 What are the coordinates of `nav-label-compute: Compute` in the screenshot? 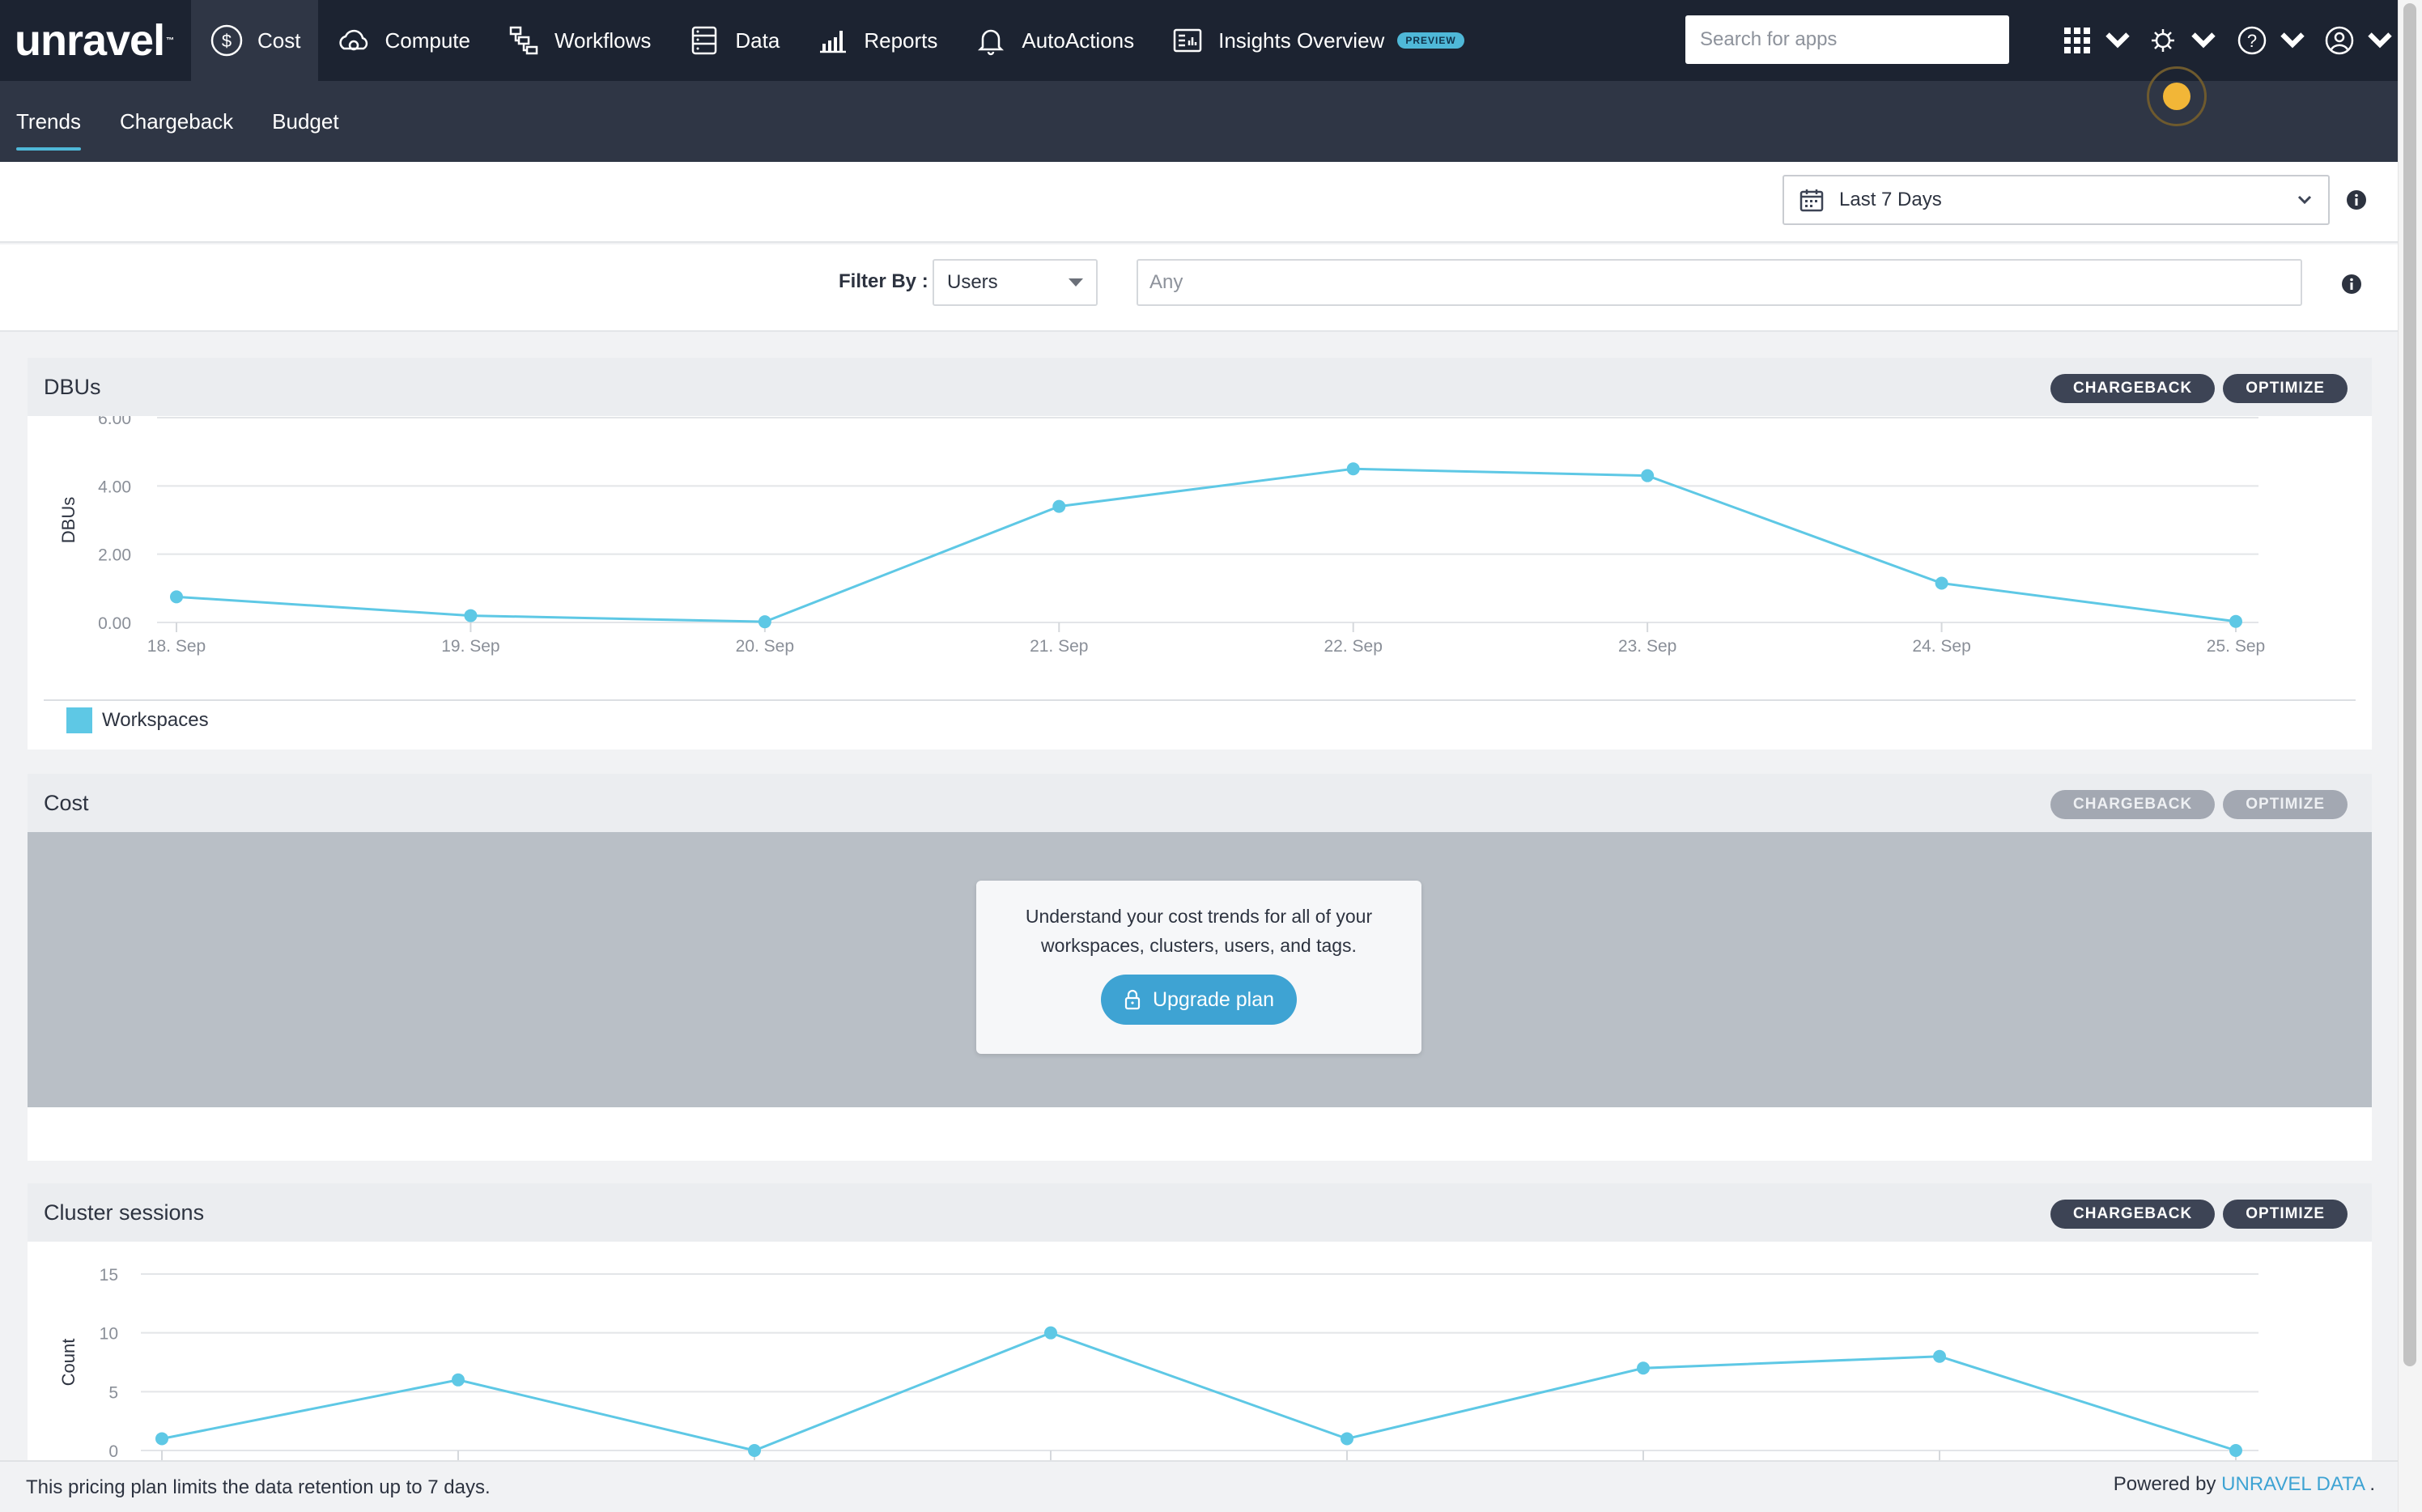 It's located at (427, 40).